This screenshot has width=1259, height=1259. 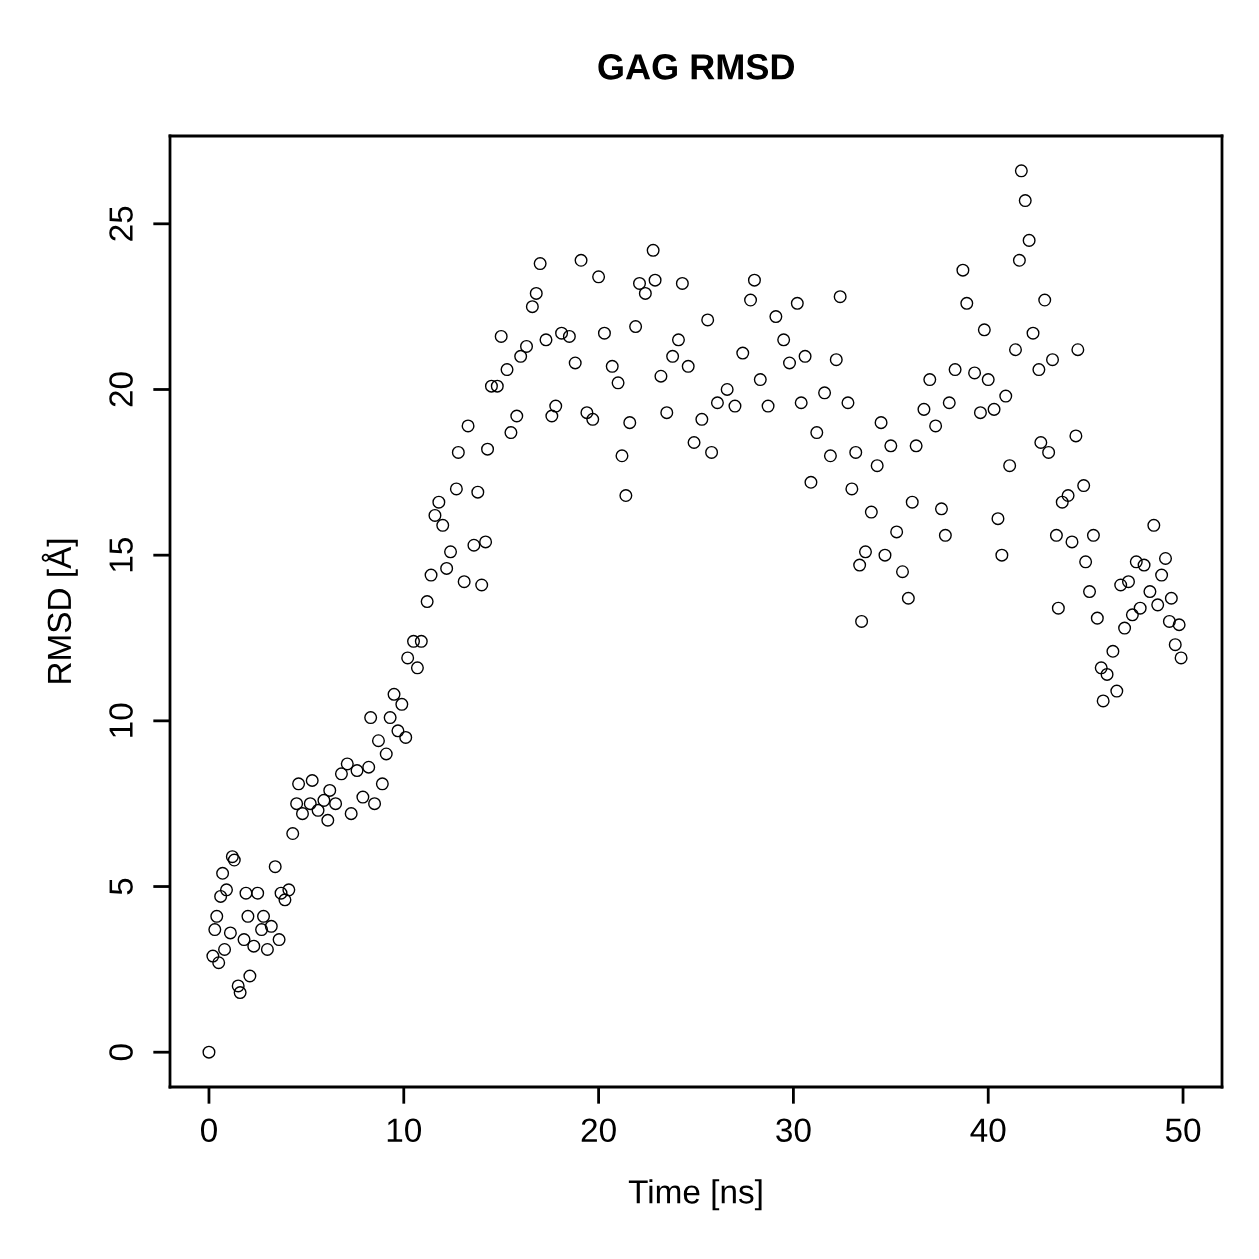 I want to click on x-tick-label: 40, so click(x=988, y=1130).